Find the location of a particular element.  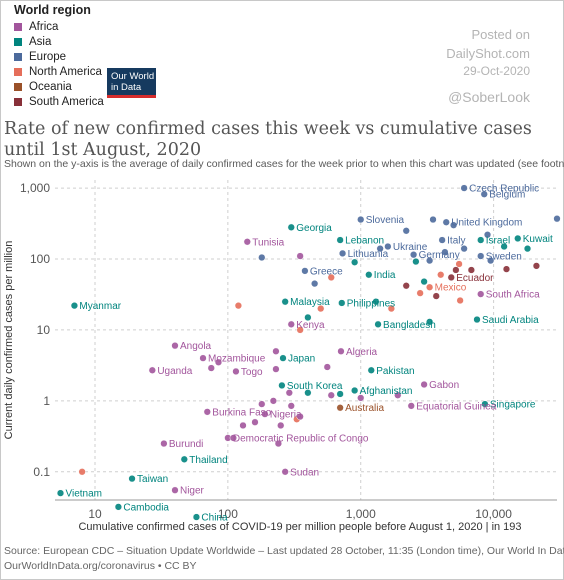

x-tick-label: 1,000 is located at coordinates (361, 514).